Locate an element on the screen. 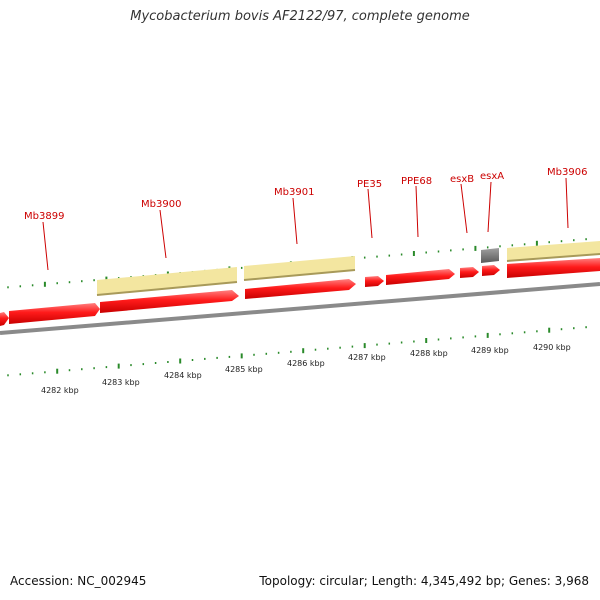  cds-arrow-partial is located at coordinates (4, 319).